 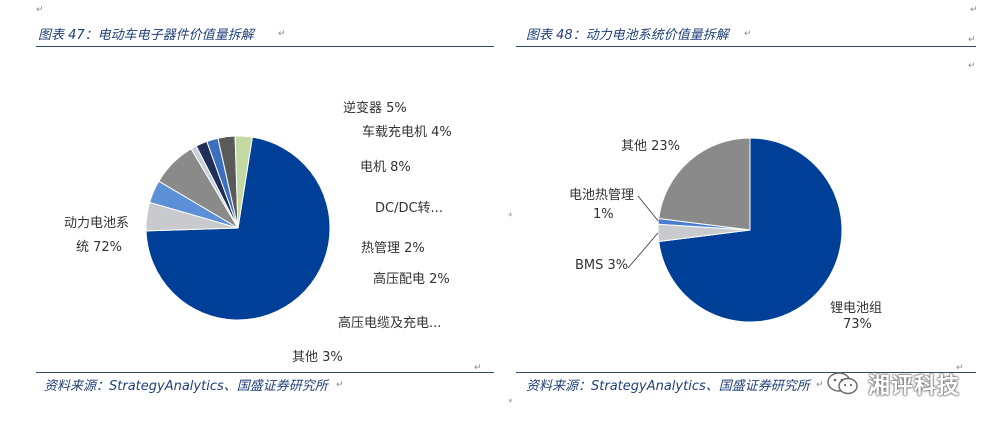 I want to click on slice-label-other: 其他 3%, so click(x=317, y=357).